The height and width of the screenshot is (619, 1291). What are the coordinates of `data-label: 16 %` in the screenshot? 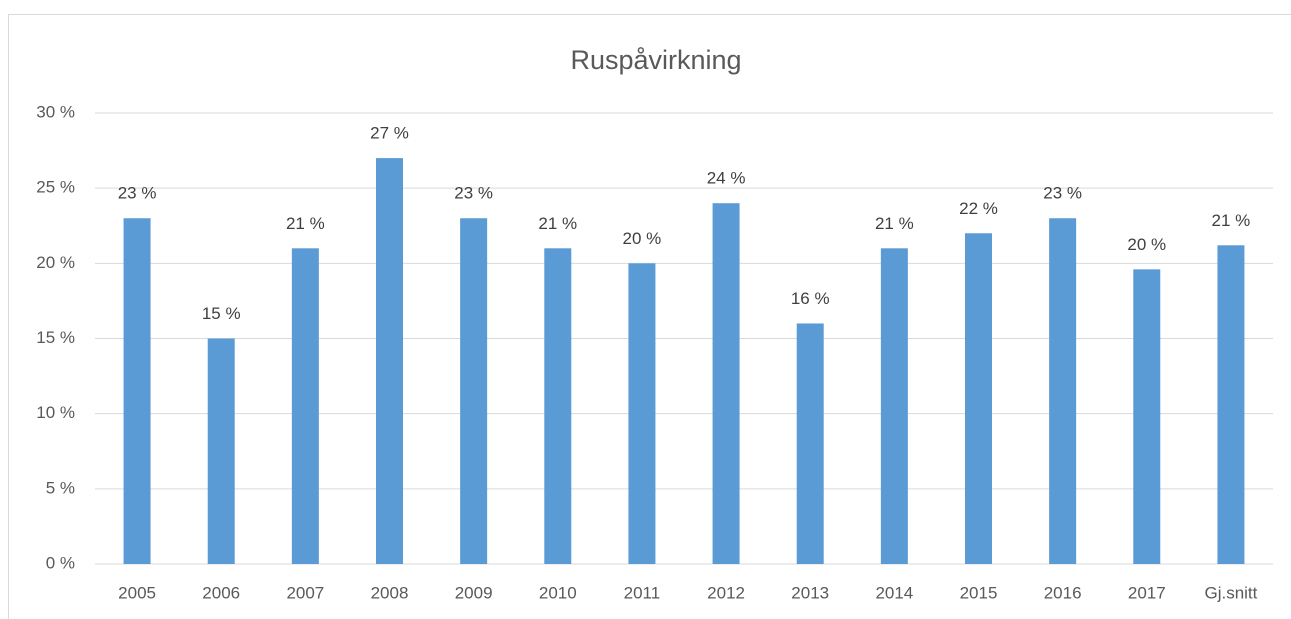 It's located at (810, 298).